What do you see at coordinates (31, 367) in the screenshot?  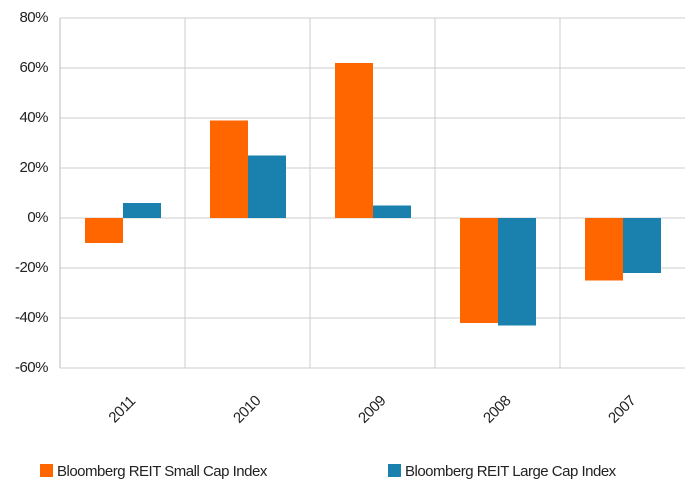 I see `y-tick-label: -60%` at bounding box center [31, 367].